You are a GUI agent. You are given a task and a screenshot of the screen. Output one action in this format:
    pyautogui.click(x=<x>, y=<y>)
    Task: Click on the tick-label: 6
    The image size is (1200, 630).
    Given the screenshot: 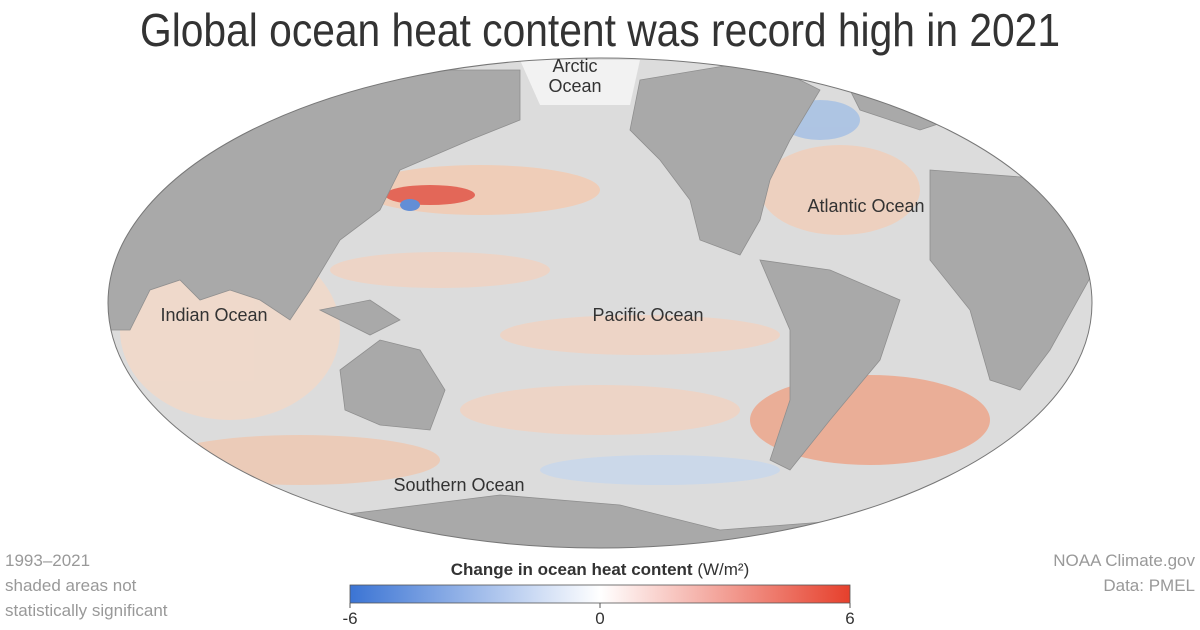 What is the action you would take?
    pyautogui.click(x=849, y=618)
    